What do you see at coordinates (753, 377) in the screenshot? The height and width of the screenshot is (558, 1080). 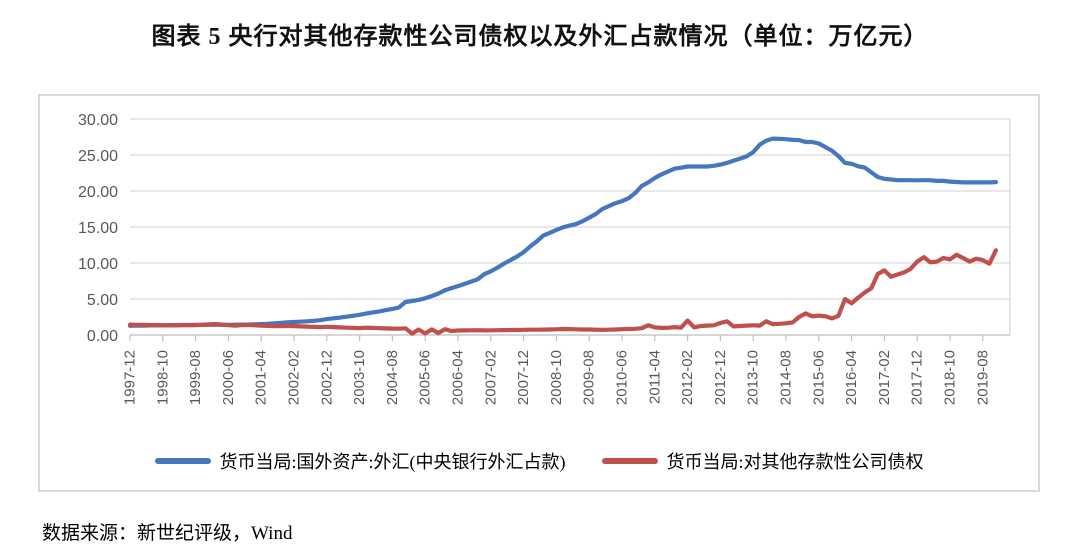 I see `svg-text: 2013-10` at bounding box center [753, 377].